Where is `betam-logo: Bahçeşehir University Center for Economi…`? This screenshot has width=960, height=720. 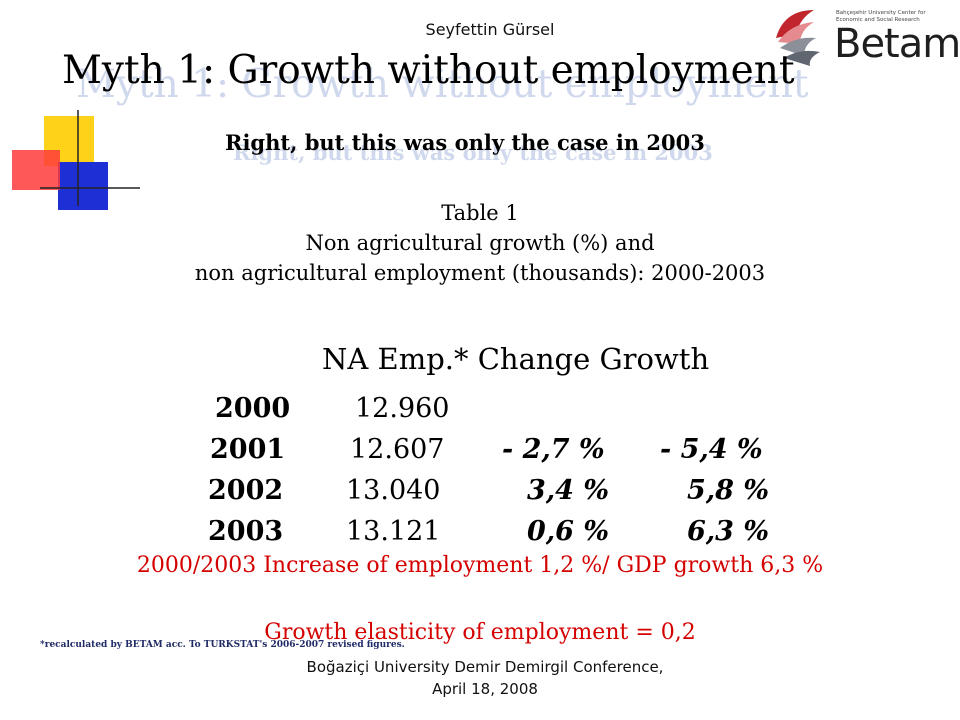
betam-logo: Bahçeşehir University Center for Economi… is located at coordinates (865, 37).